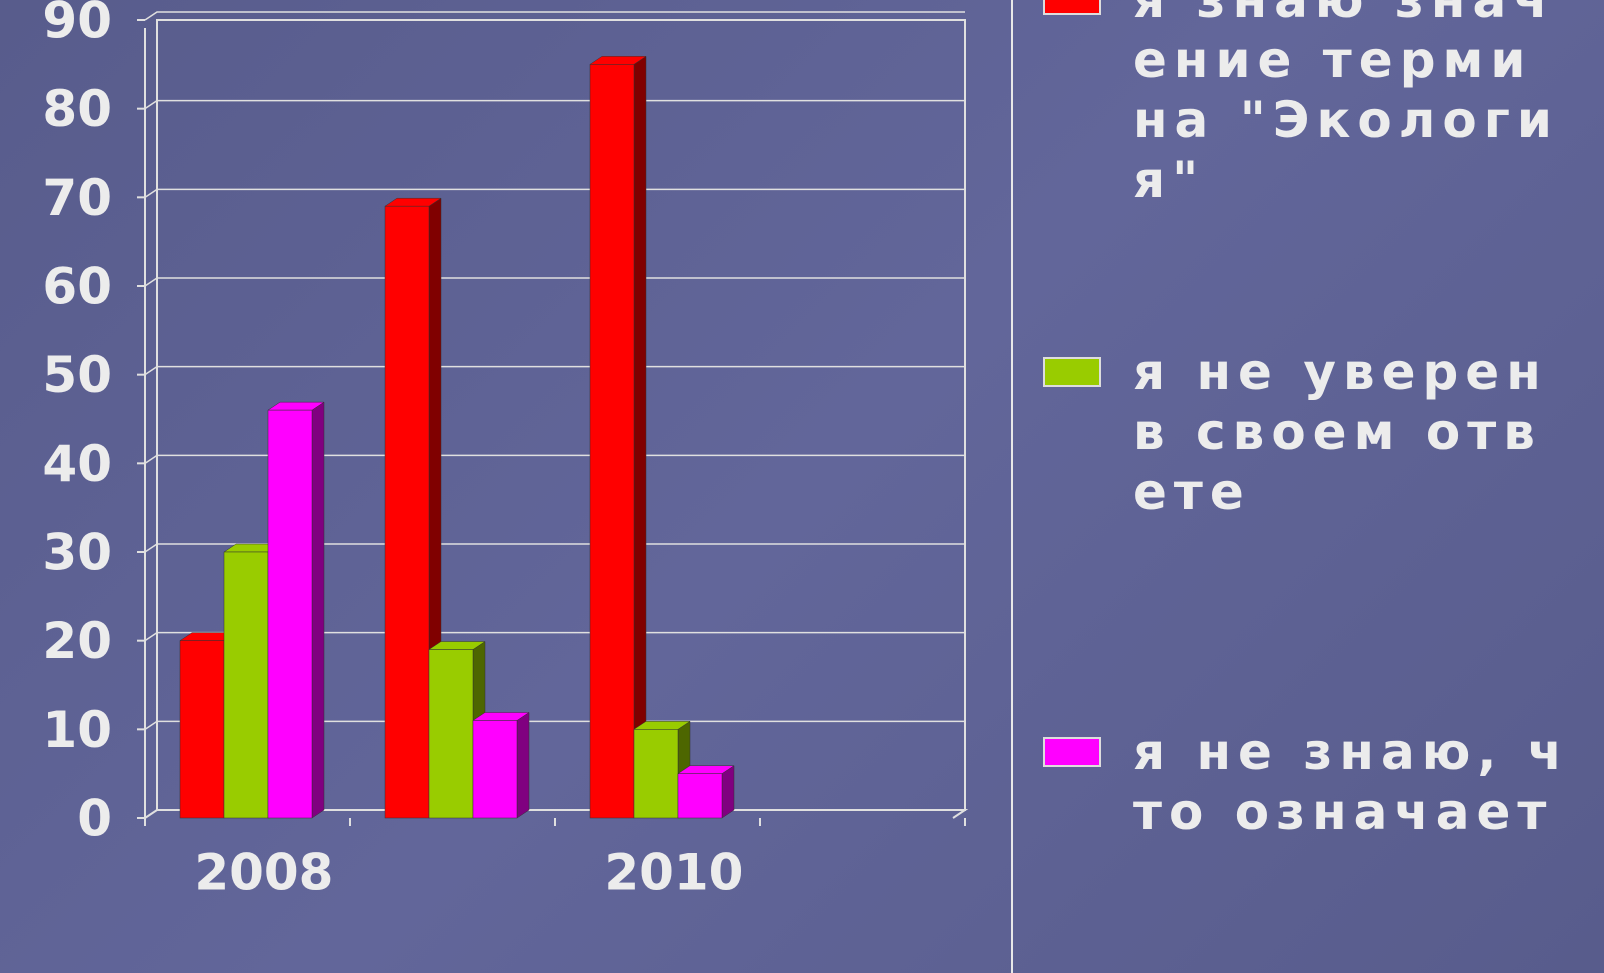 The image size is (1604, 973). Describe the element at coordinates (77, 730) in the screenshot. I see `y-tick-label: 10` at that location.